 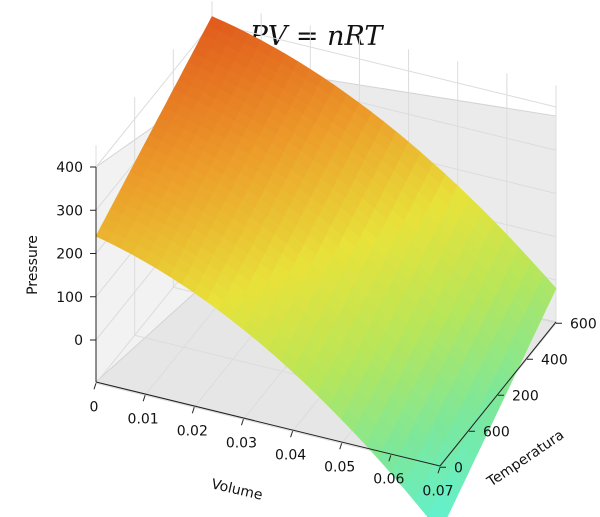 I want to click on y-tick-label: 200, so click(x=525, y=396).